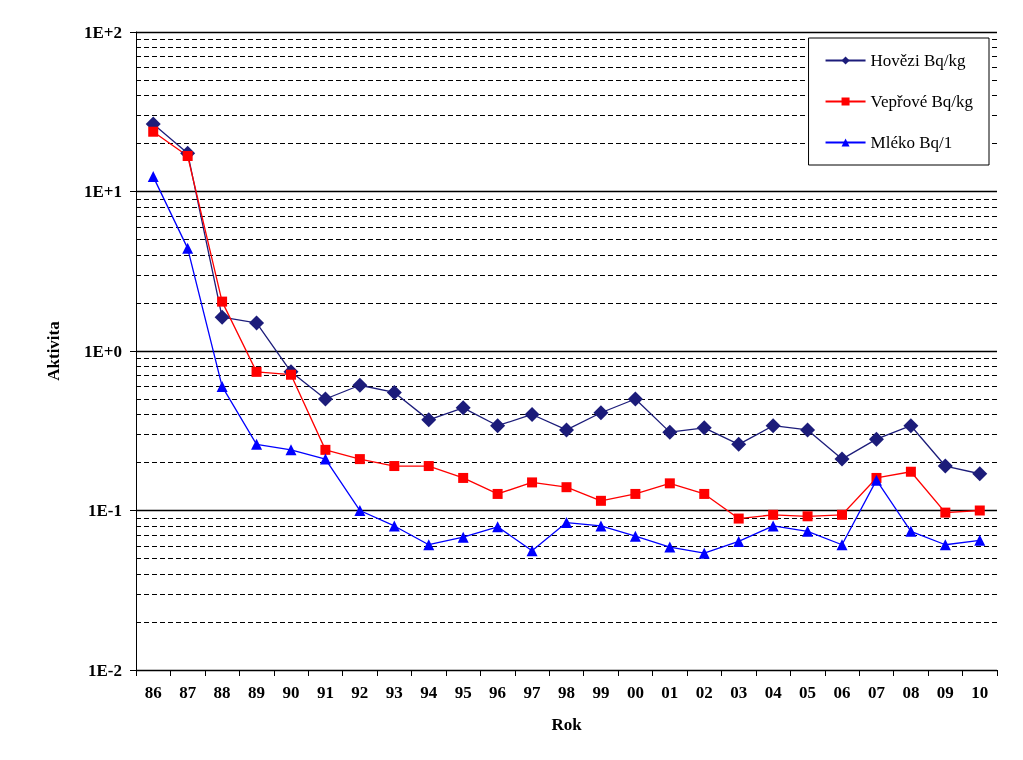 The image size is (1023, 760). What do you see at coordinates (566, 692) in the screenshot?
I see `x-tick-label: 98` at bounding box center [566, 692].